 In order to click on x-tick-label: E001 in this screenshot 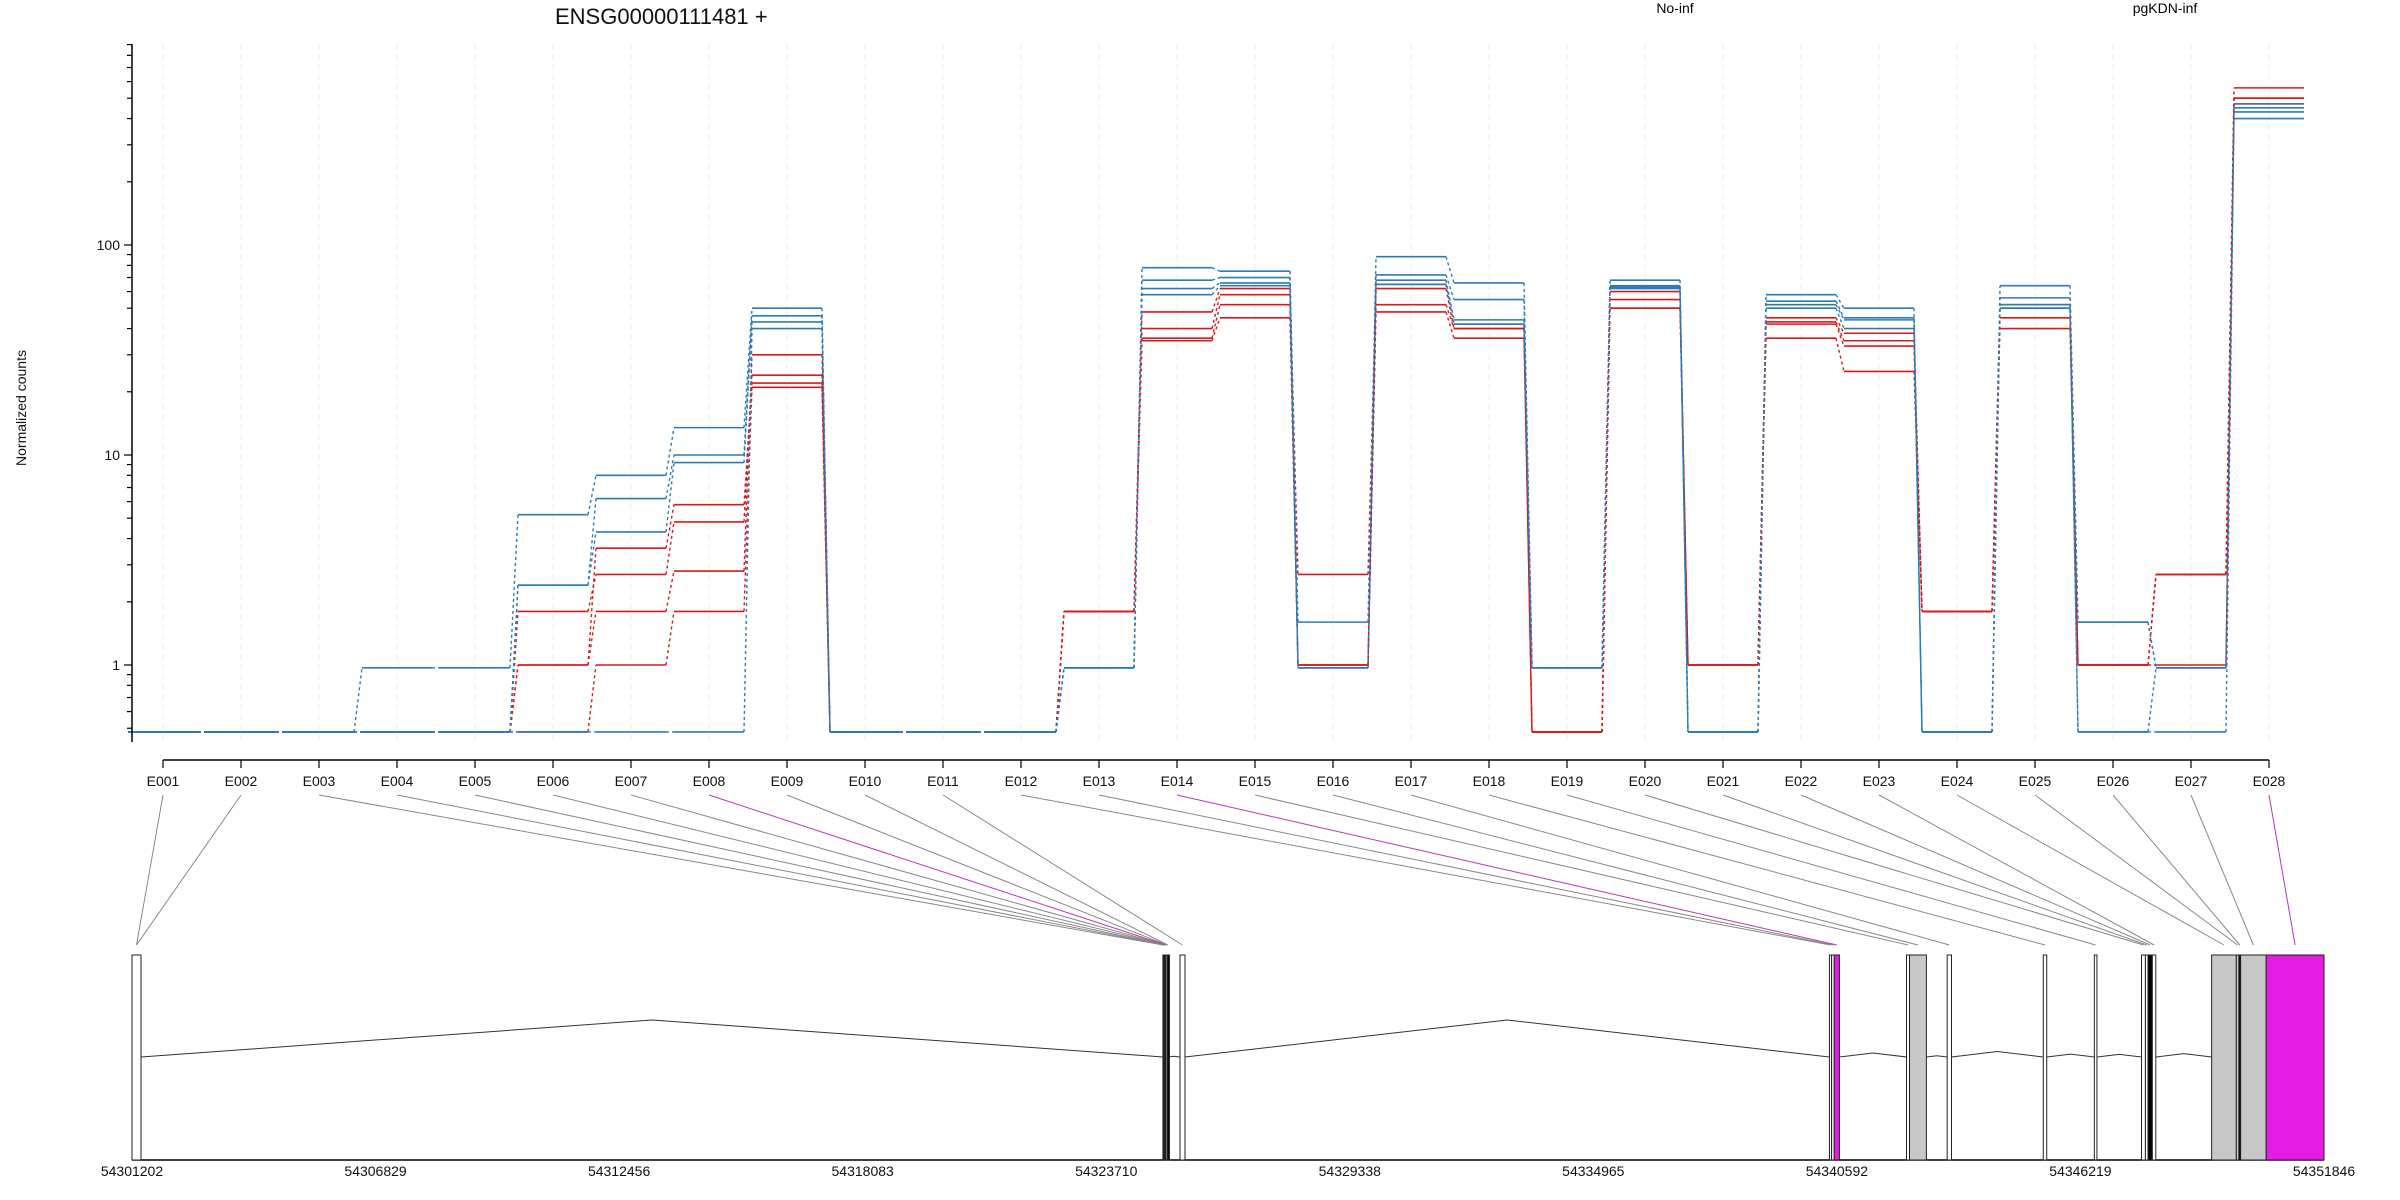, I will do `click(163, 781)`.